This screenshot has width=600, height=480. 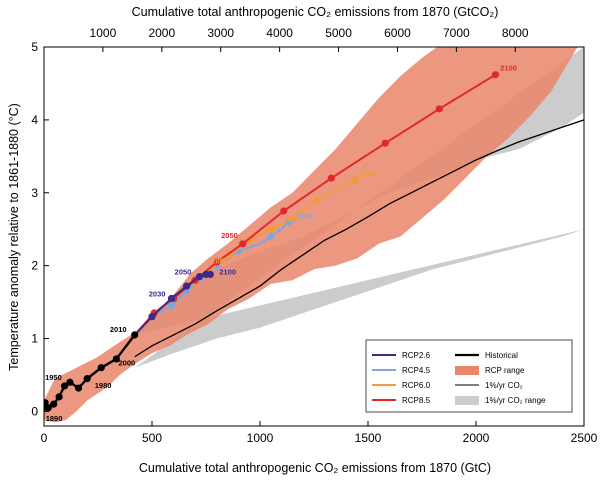 What do you see at coordinates (220, 33) in the screenshot?
I see `x2-tick-label-2: 3000` at bounding box center [220, 33].